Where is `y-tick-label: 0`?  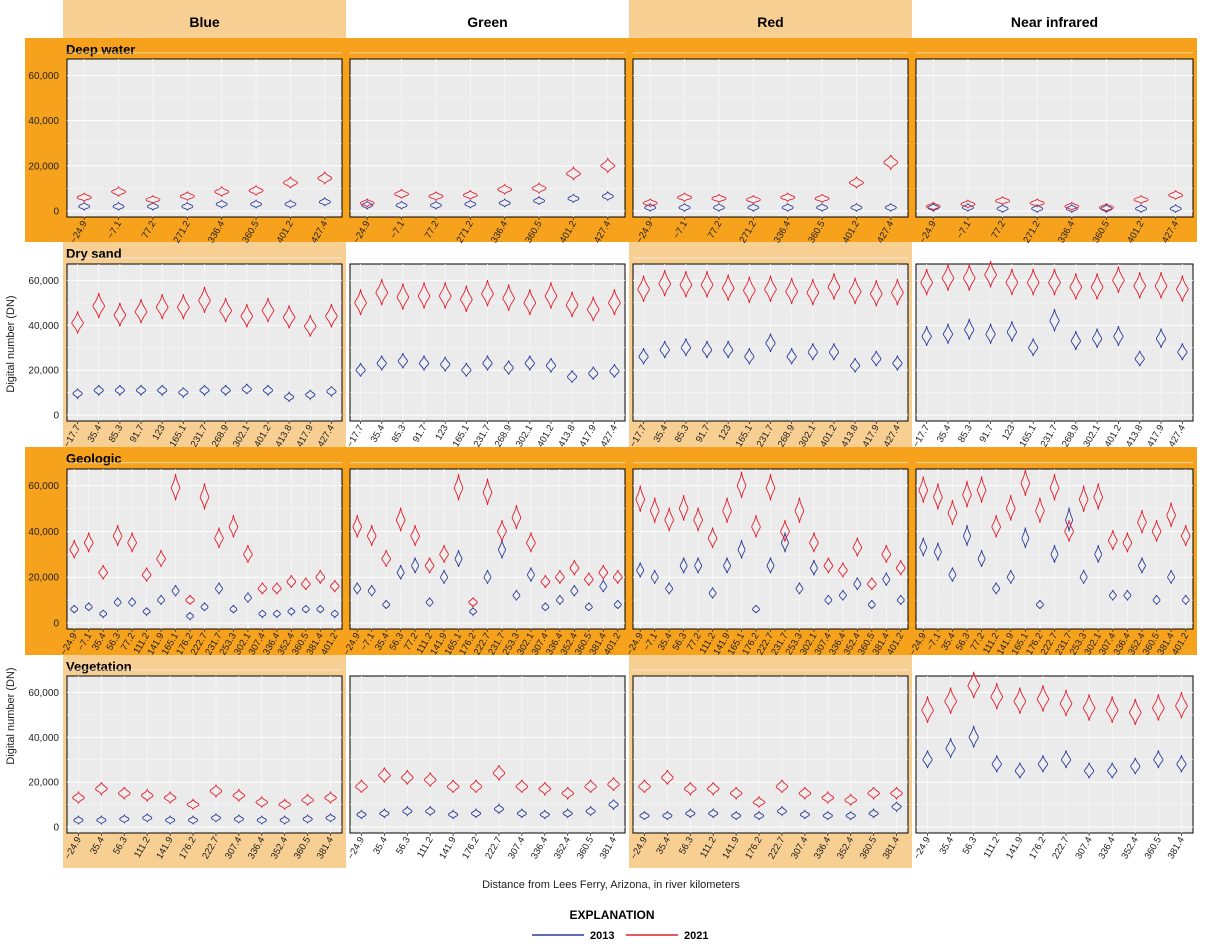 y-tick-label: 0 is located at coordinates (56, 212).